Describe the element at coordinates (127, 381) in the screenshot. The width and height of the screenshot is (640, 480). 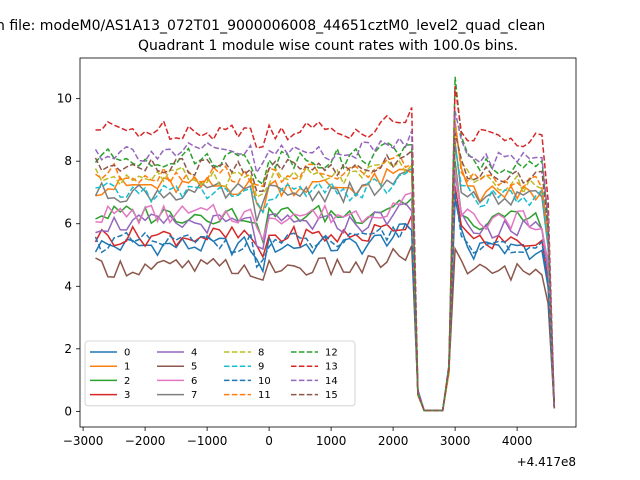
I see `legend-label-2: 2` at that location.